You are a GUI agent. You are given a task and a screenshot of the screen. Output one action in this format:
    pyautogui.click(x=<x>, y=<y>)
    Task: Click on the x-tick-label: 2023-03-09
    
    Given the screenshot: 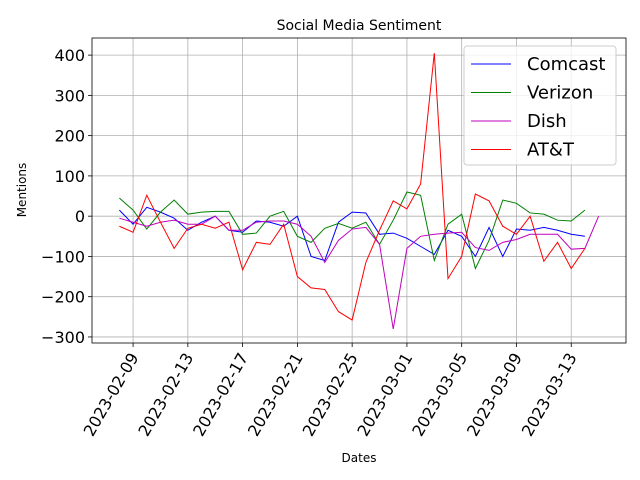 What is the action you would take?
    pyautogui.click(x=494, y=395)
    